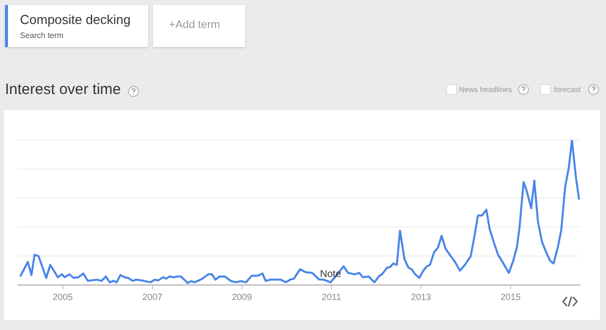  I want to click on text: Search term, so click(42, 35).